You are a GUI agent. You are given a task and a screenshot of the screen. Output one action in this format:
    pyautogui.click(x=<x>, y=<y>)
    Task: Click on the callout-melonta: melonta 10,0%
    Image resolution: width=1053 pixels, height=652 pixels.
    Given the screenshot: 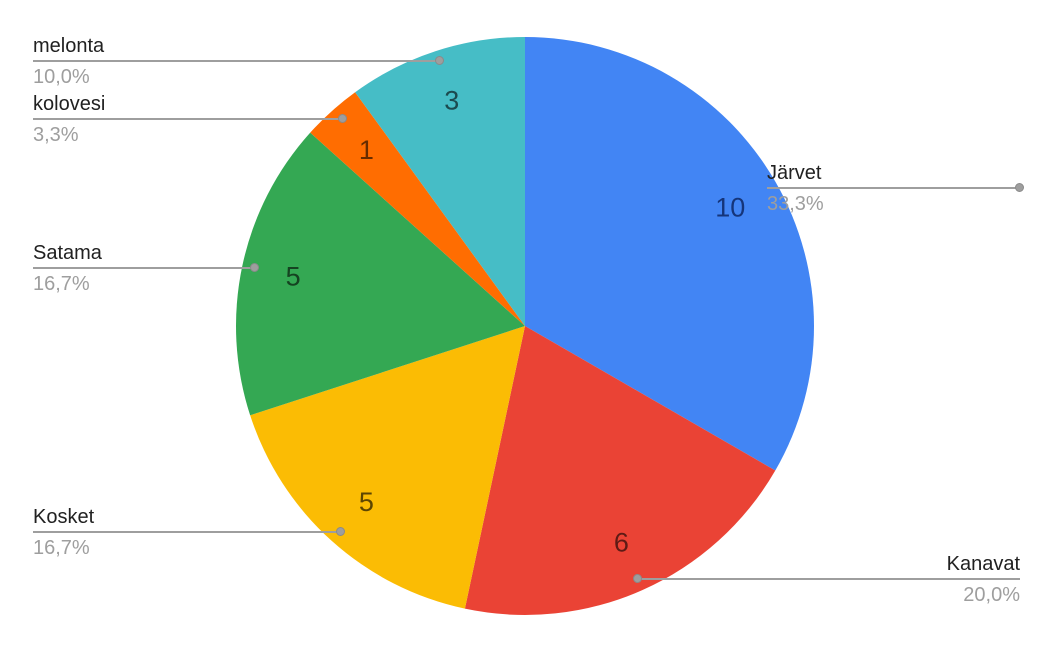 What is the action you would take?
    pyautogui.click(x=238, y=61)
    